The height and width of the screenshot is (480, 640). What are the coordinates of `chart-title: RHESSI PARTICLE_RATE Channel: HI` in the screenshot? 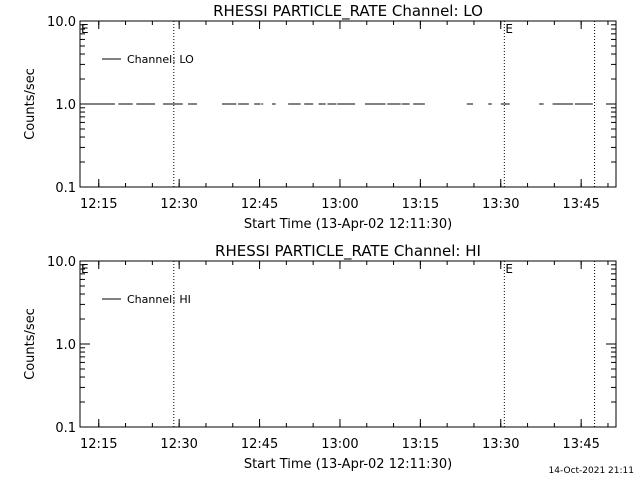 It's located at (348, 251).